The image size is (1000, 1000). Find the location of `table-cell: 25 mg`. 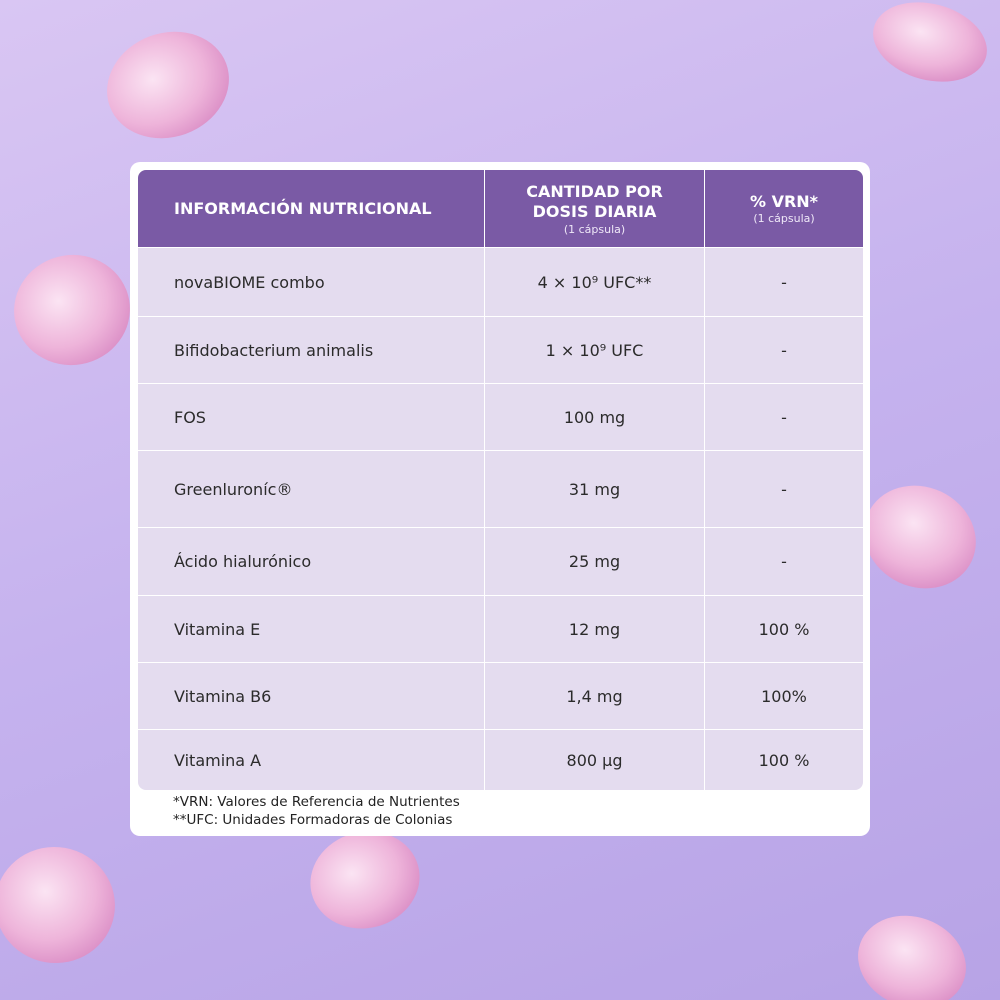

table-cell: 25 mg is located at coordinates (594, 561).